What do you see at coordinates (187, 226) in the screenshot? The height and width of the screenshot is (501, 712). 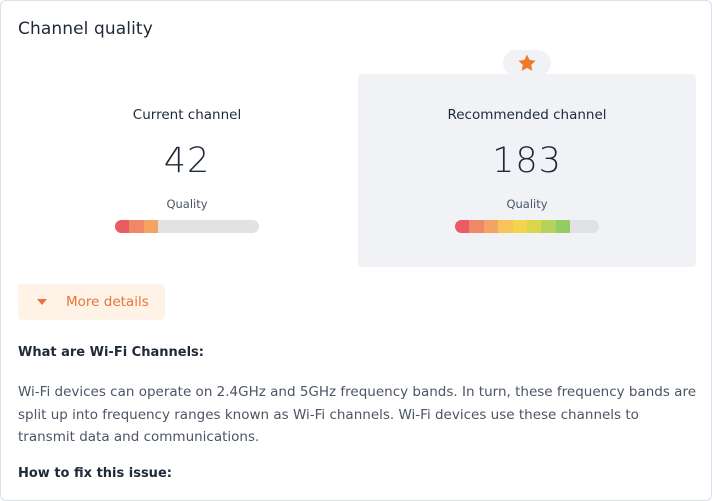 I see `current-quality-bar` at bounding box center [187, 226].